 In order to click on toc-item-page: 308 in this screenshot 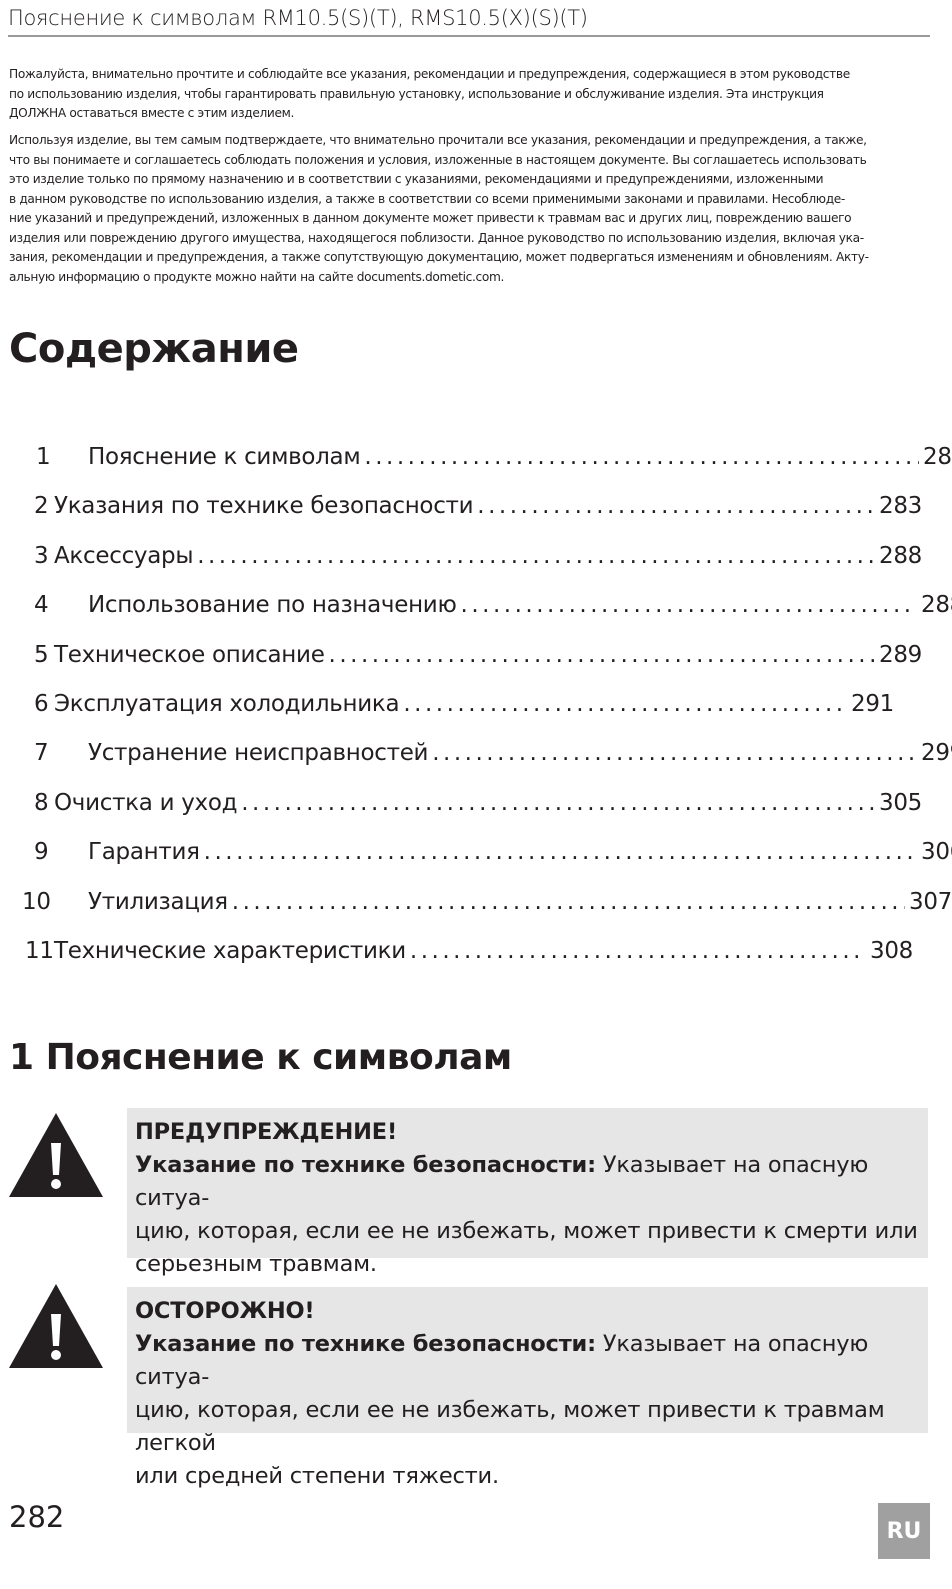, I will do `click(891, 951)`.